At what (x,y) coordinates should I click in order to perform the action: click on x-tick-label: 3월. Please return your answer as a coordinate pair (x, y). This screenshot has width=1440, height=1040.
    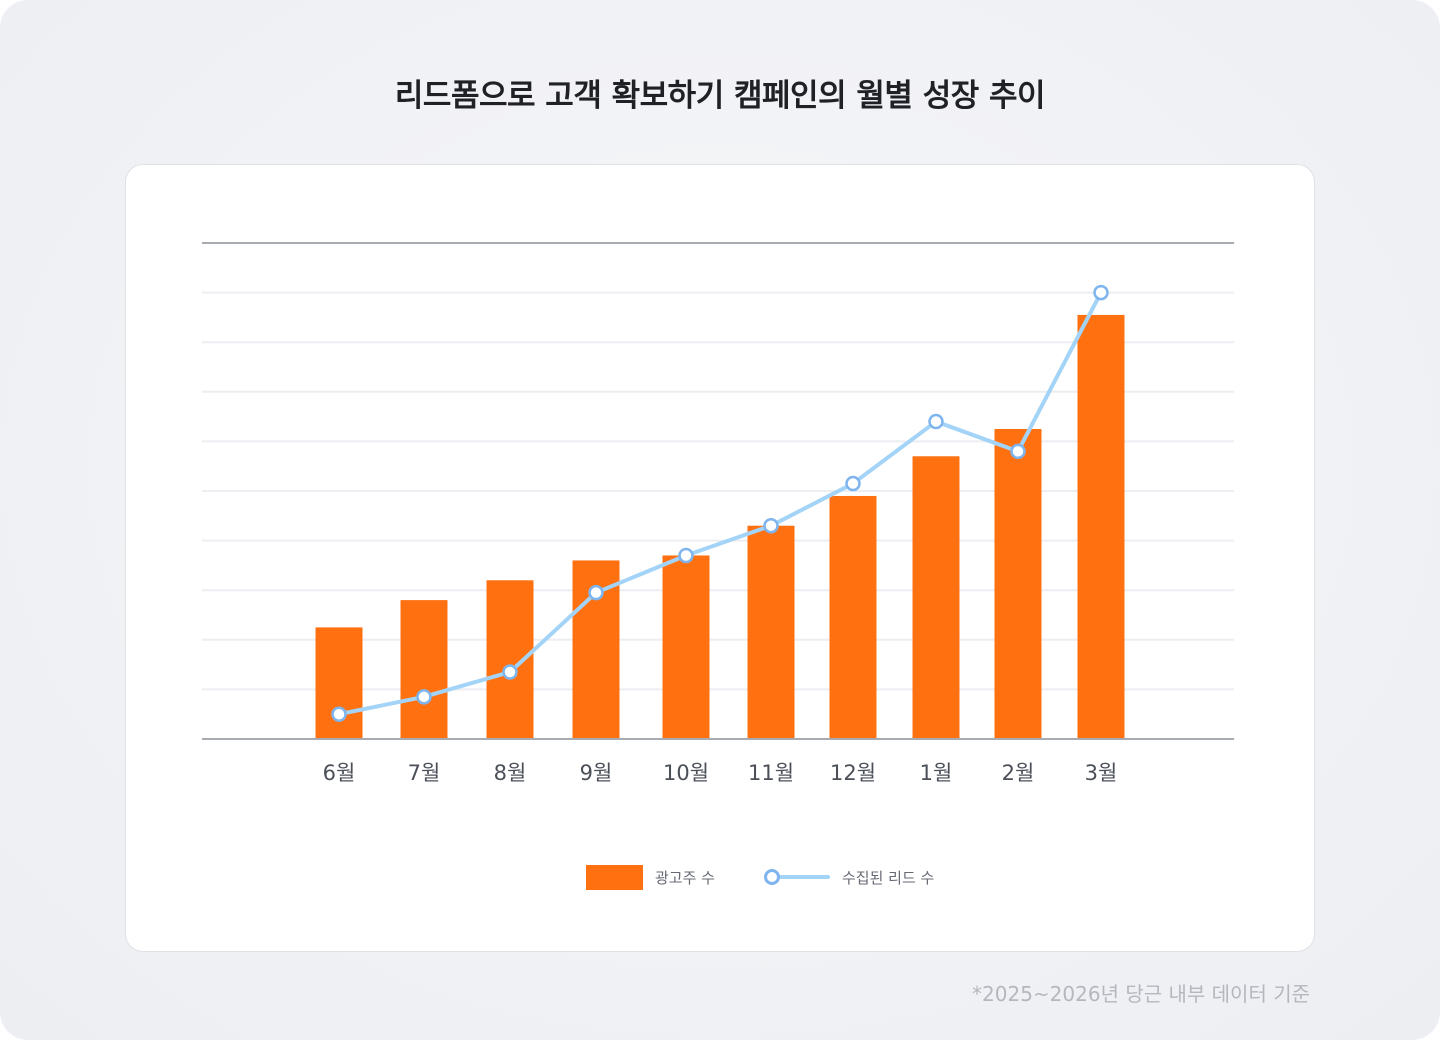
    Looking at the image, I should click on (1101, 773).